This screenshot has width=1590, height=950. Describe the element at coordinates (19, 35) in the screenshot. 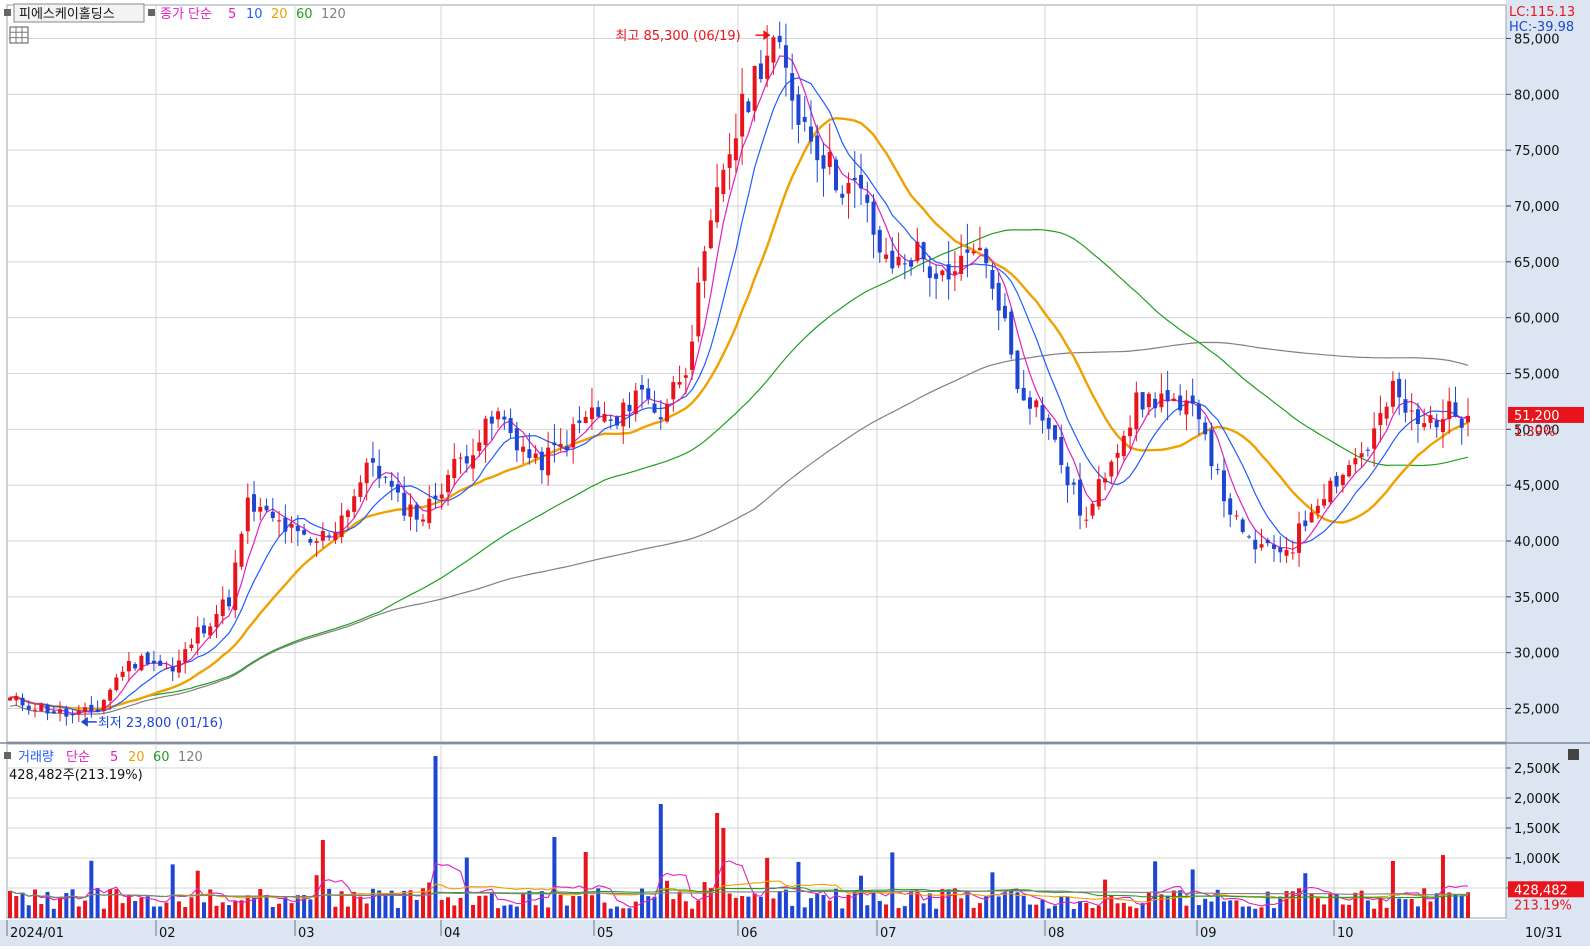

I see `grid-toggle-icon` at that location.